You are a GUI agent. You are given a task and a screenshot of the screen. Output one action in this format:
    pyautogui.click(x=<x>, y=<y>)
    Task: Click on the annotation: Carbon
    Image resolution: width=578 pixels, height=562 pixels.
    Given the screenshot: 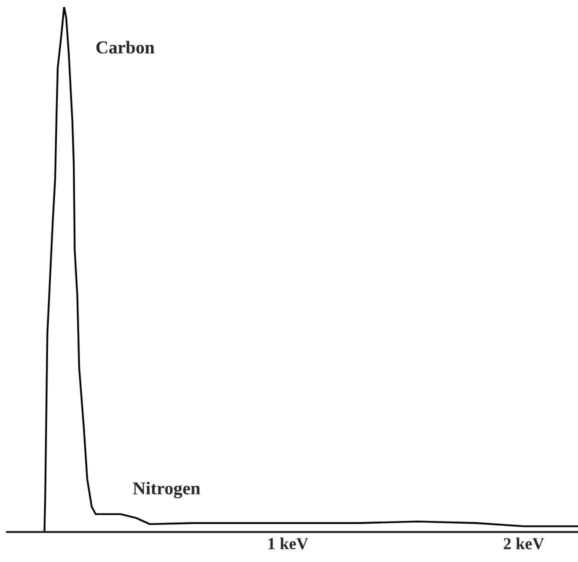 What is the action you would take?
    pyautogui.click(x=125, y=47)
    